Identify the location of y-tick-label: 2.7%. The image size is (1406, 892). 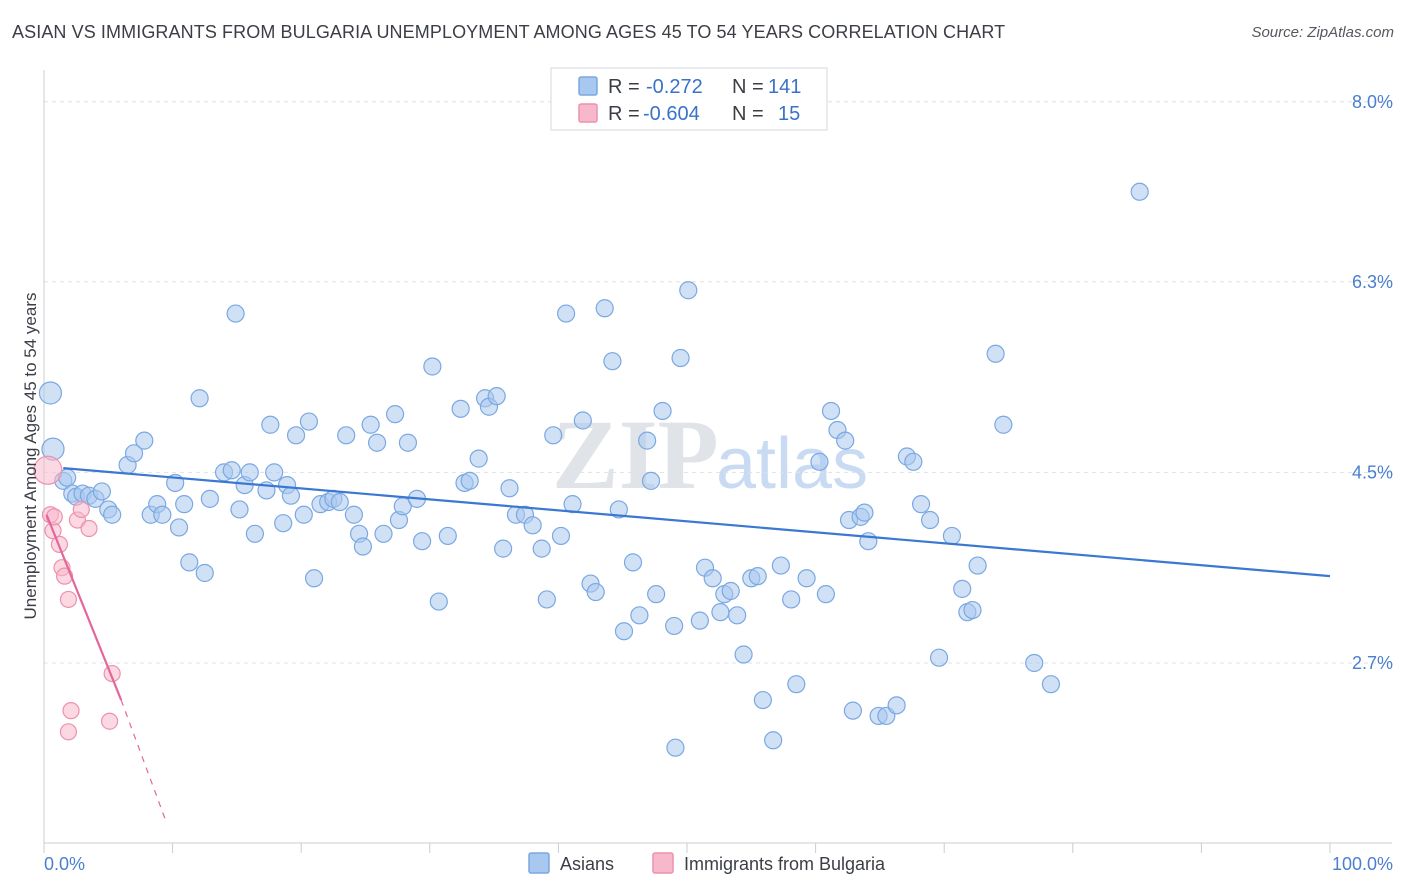
(1372, 663).